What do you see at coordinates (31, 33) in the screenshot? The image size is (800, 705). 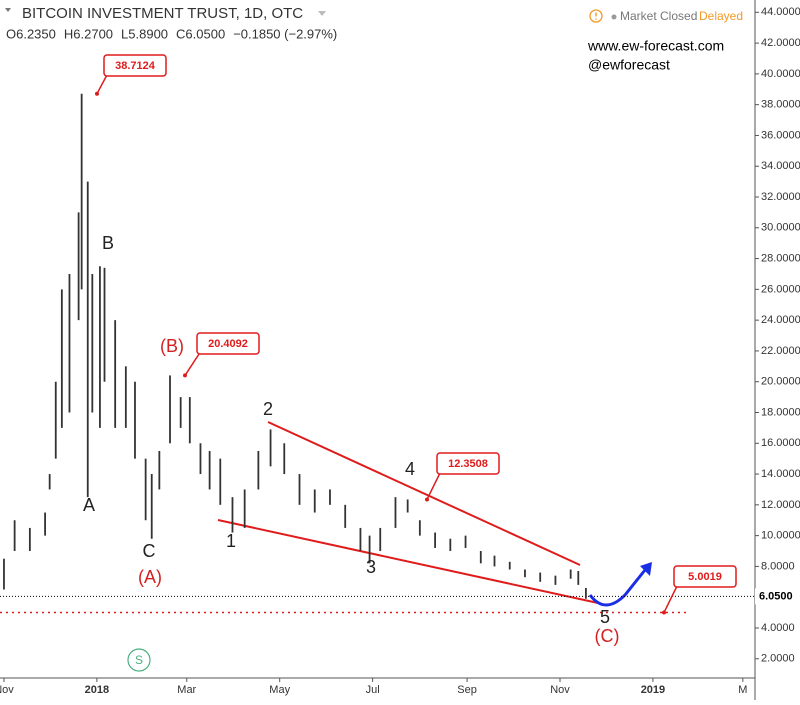 I see `legend-value: O6.2350` at bounding box center [31, 33].